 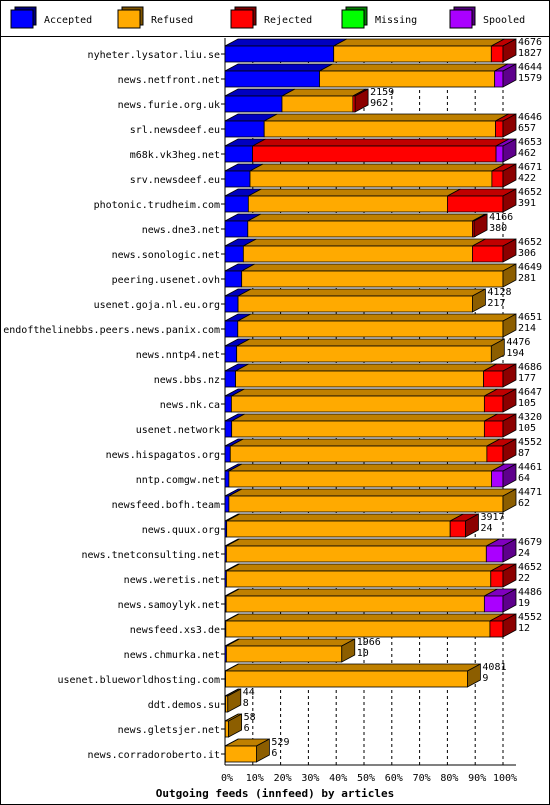 What do you see at coordinates (527, 378) in the screenshot?
I see `row-accepted-label: 177` at bounding box center [527, 378].